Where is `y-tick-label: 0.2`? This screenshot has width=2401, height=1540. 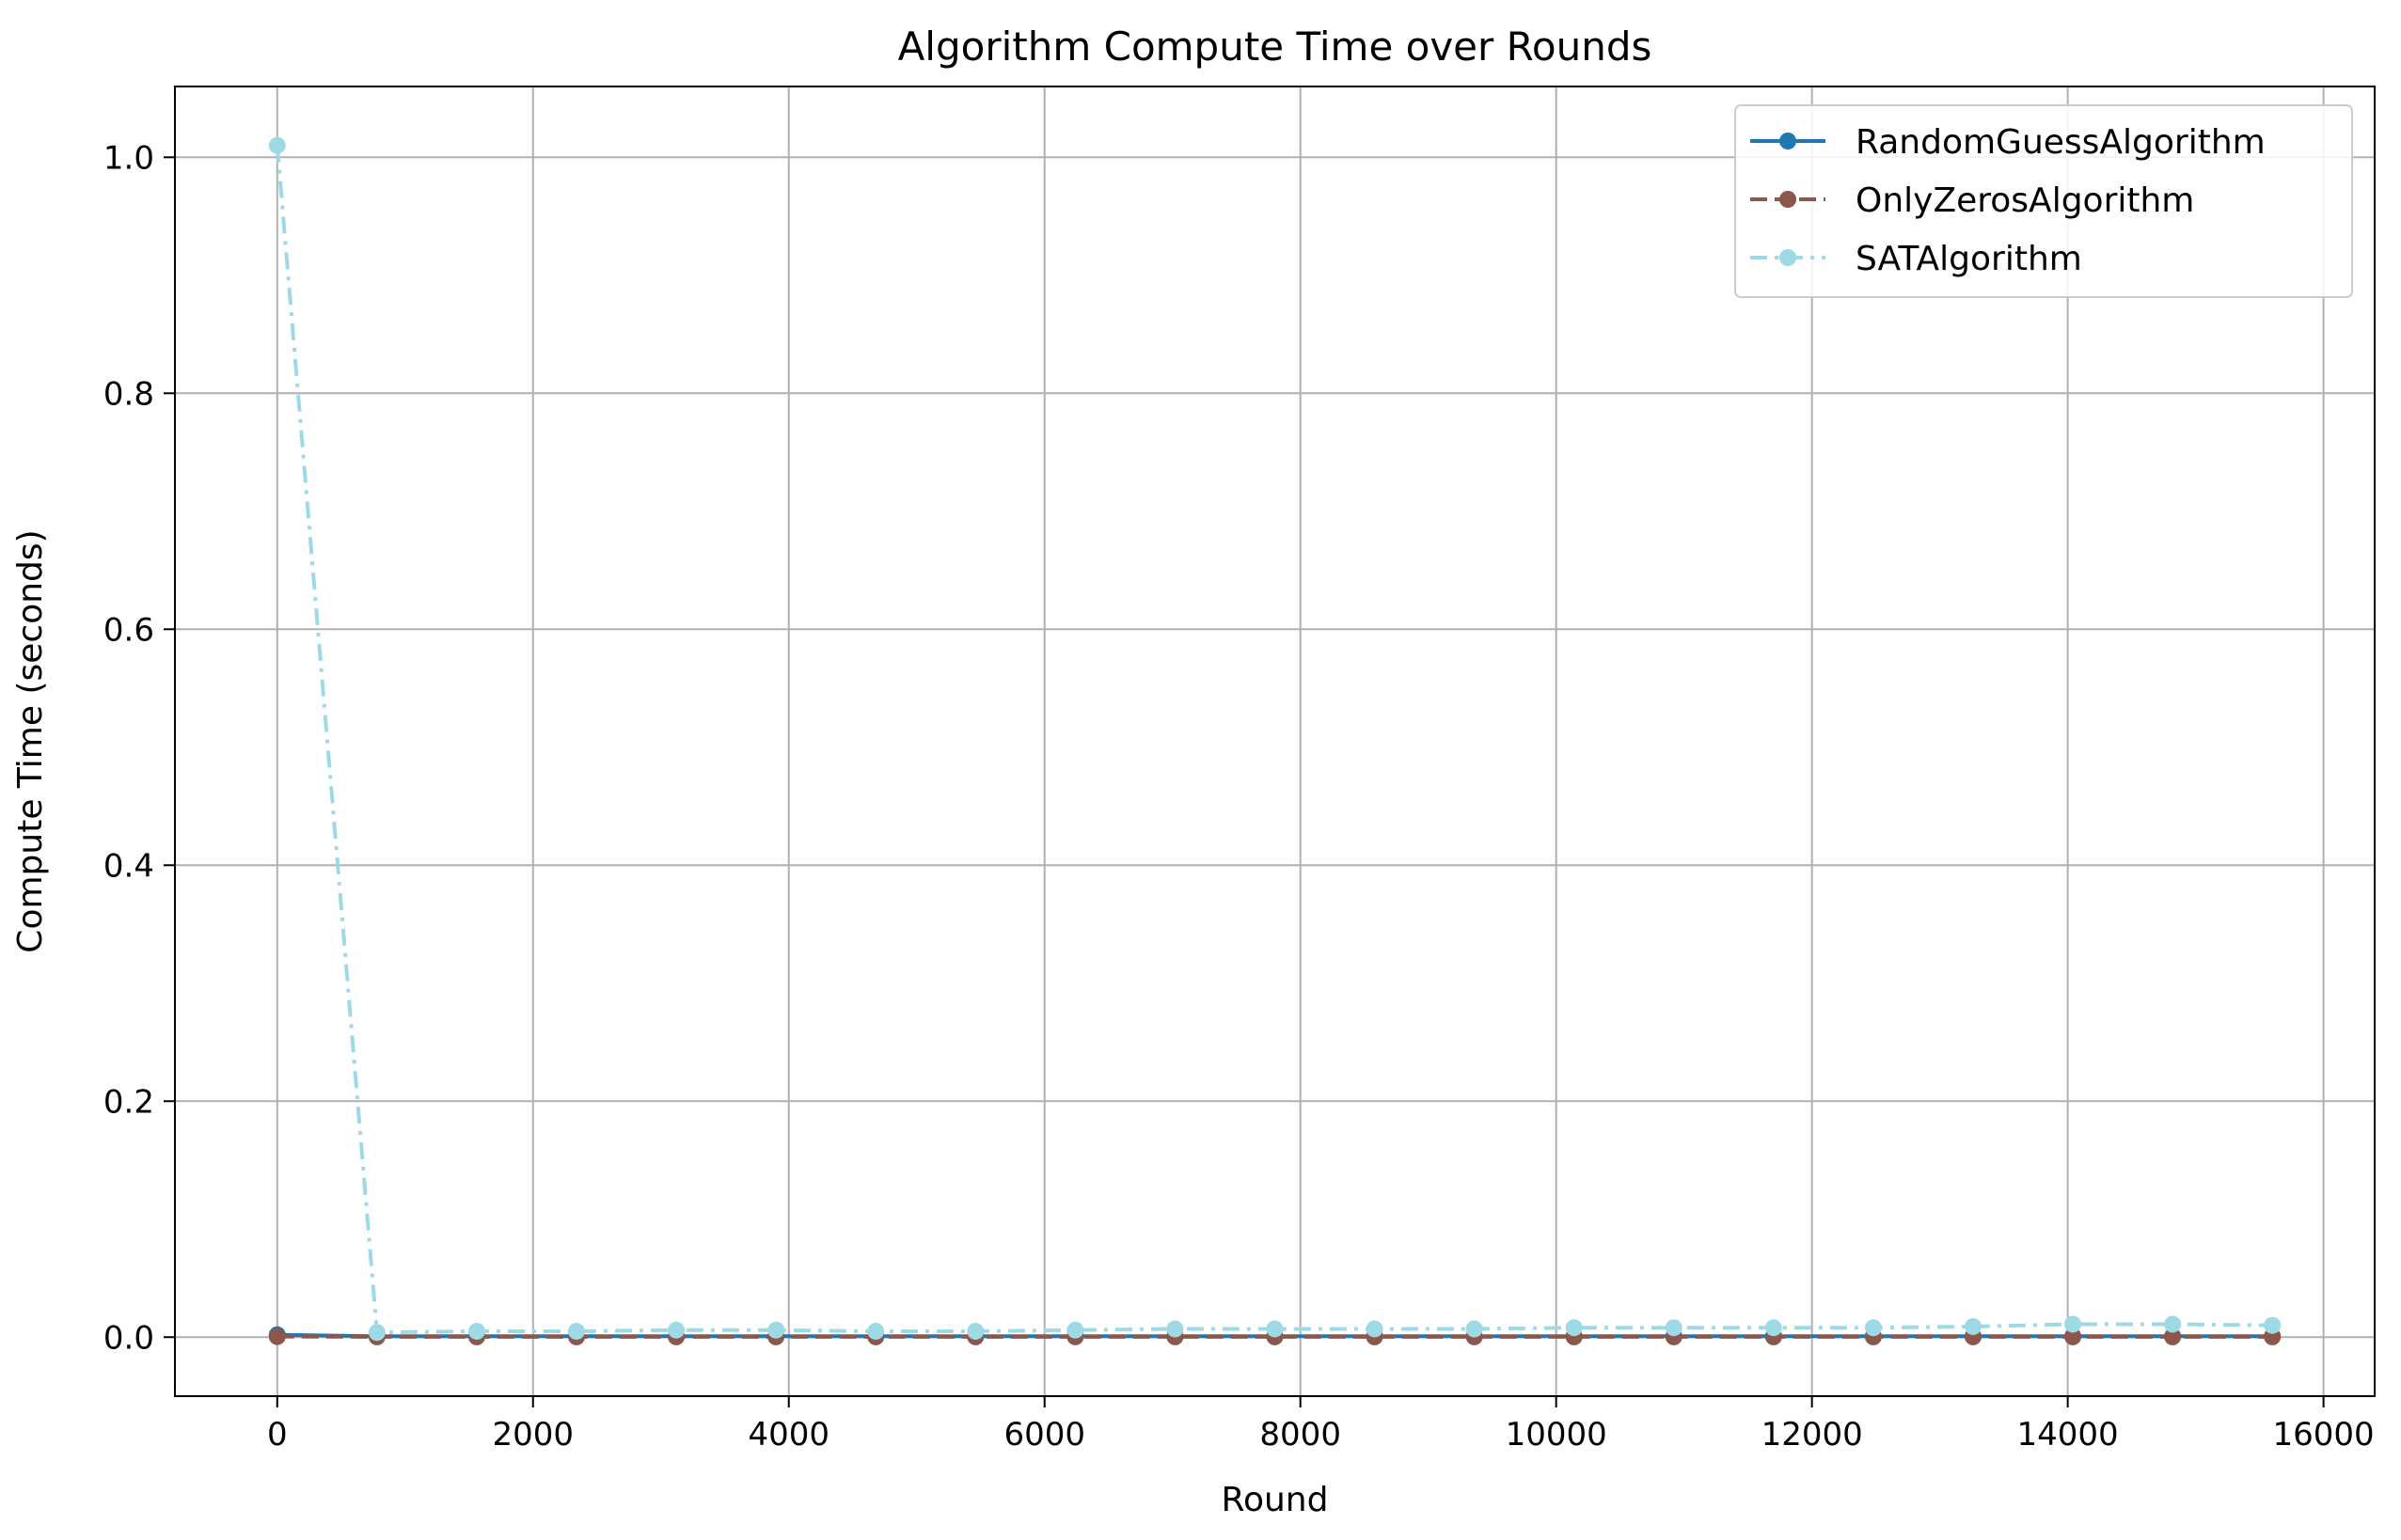 y-tick-label: 0.2 is located at coordinates (128, 1102).